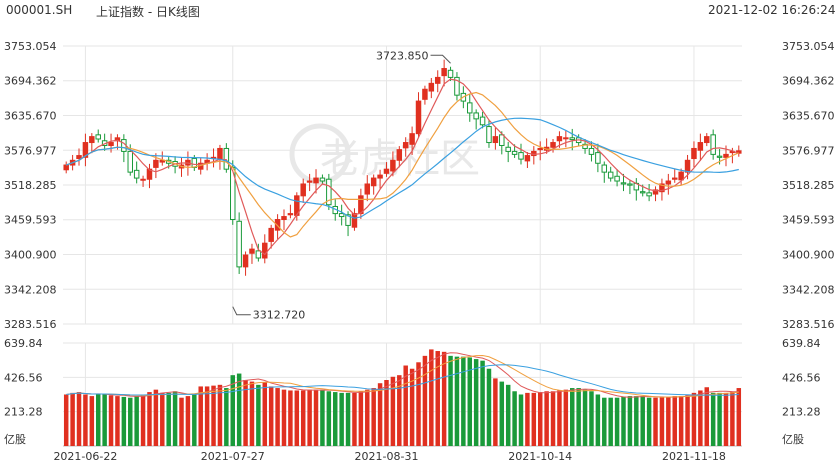 The image size is (840, 470). I want to click on price-tick-label: 3400.900, so click(808, 255).